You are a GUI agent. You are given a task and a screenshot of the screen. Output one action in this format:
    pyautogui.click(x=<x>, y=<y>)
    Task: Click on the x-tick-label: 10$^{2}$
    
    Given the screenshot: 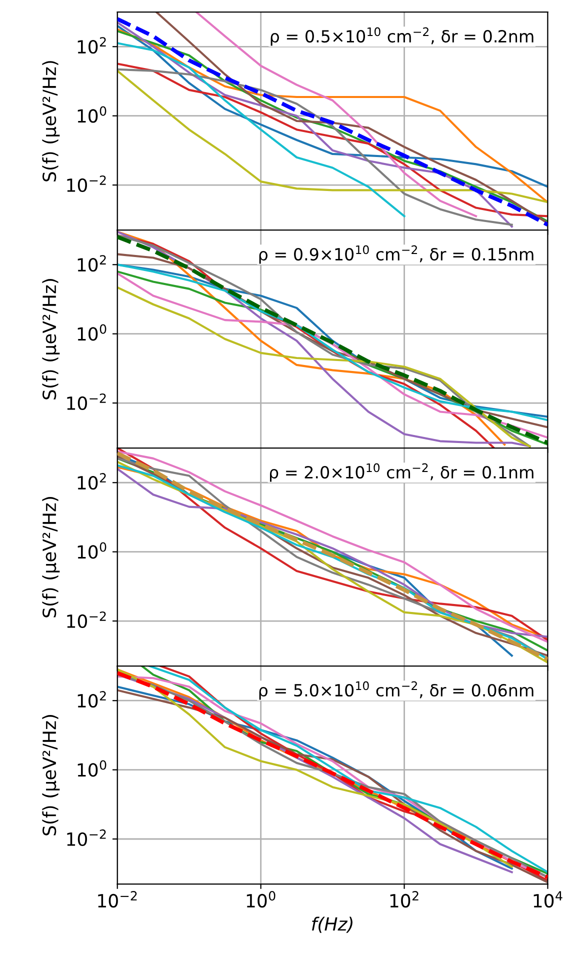 What is the action you would take?
    pyautogui.click(x=404, y=899)
    